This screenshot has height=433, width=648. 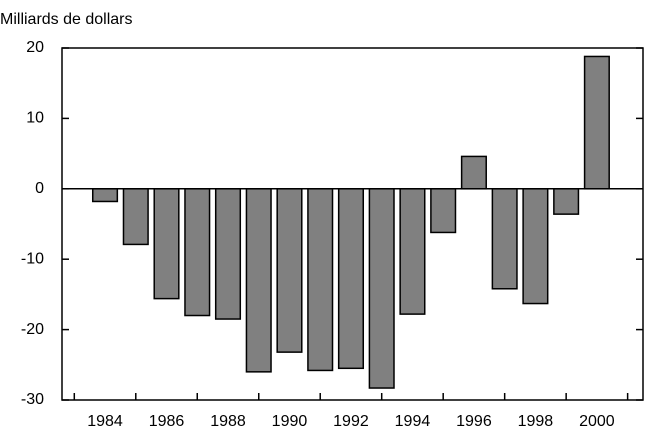 I want to click on x-tick-label: 1984, so click(x=105, y=421).